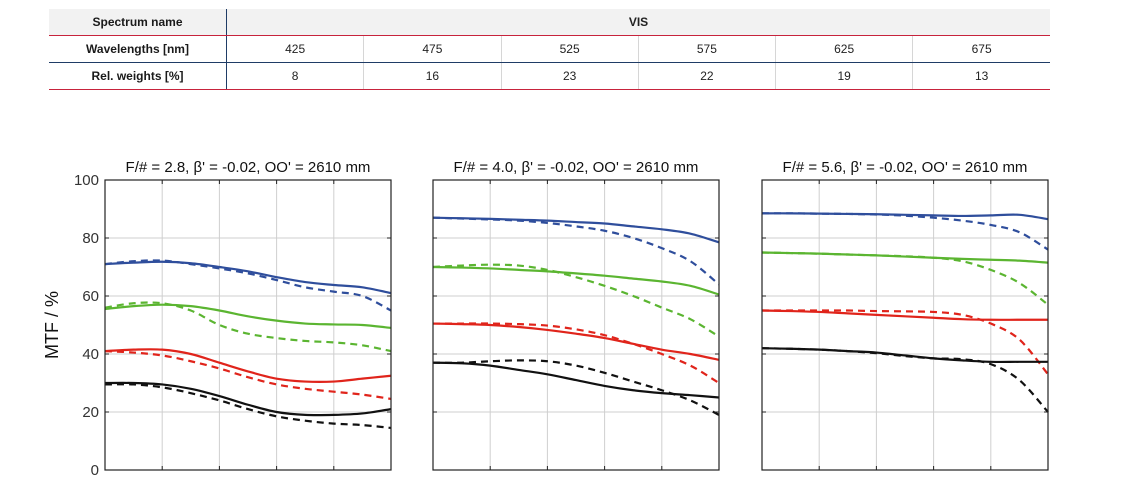 The height and width of the screenshot is (483, 1122). Describe the element at coordinates (52, 325) in the screenshot. I see `y-axis-label: MTF / %` at that location.